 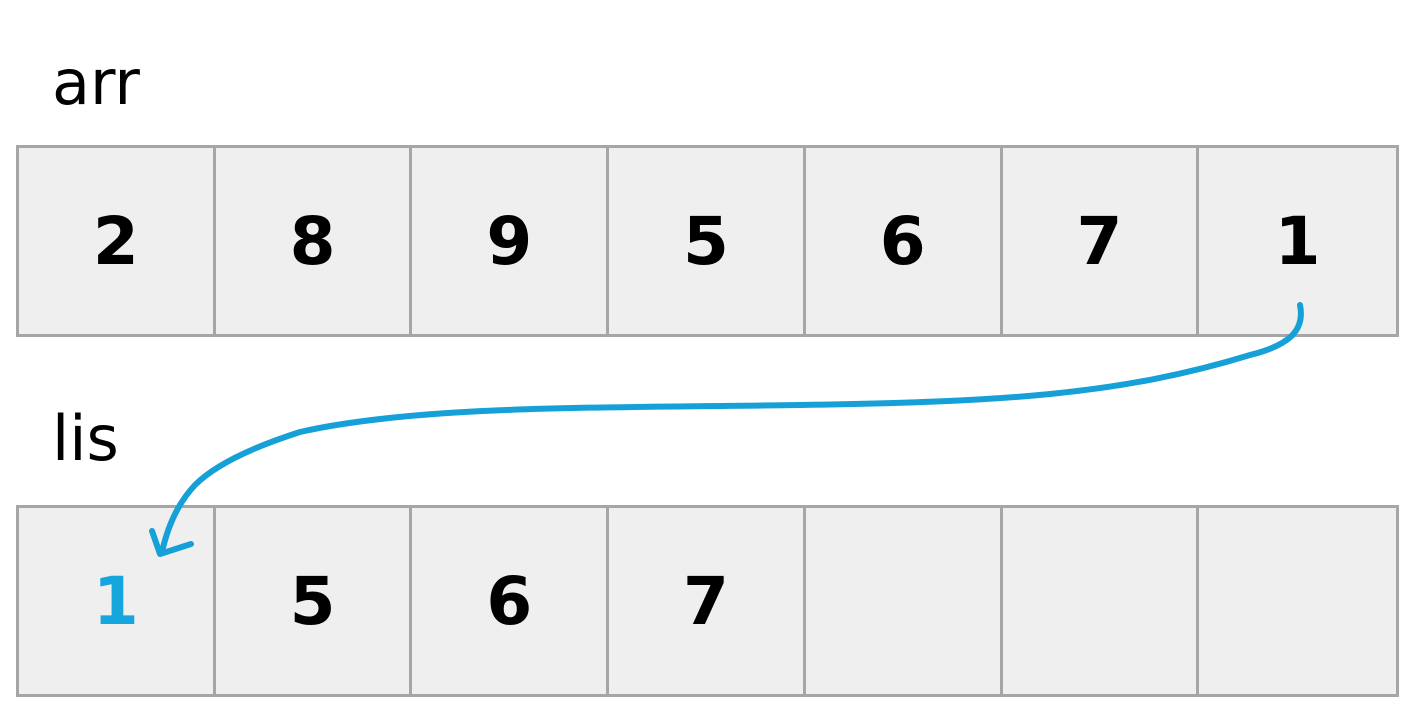 What do you see at coordinates (314, 601) in the screenshot?
I see `lis-cell-1: 5` at bounding box center [314, 601].